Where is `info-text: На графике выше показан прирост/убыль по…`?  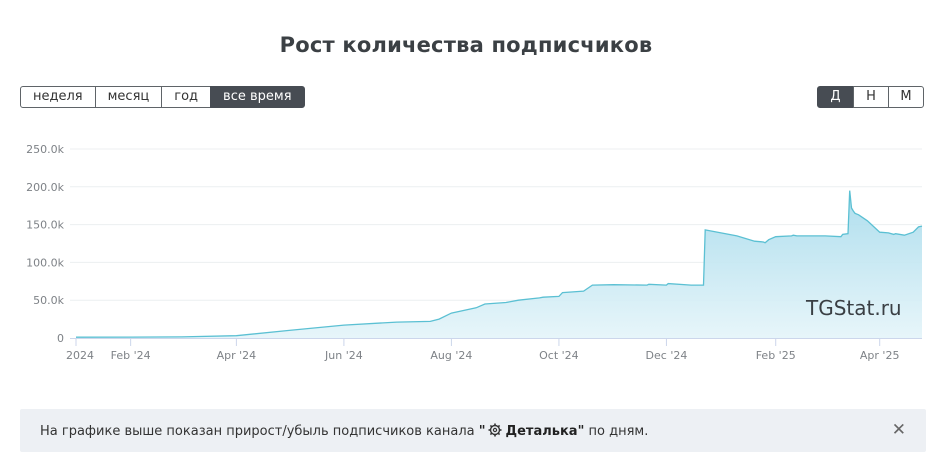
info-text: На графике выше показан прирост/убыль по… is located at coordinates (344, 431).